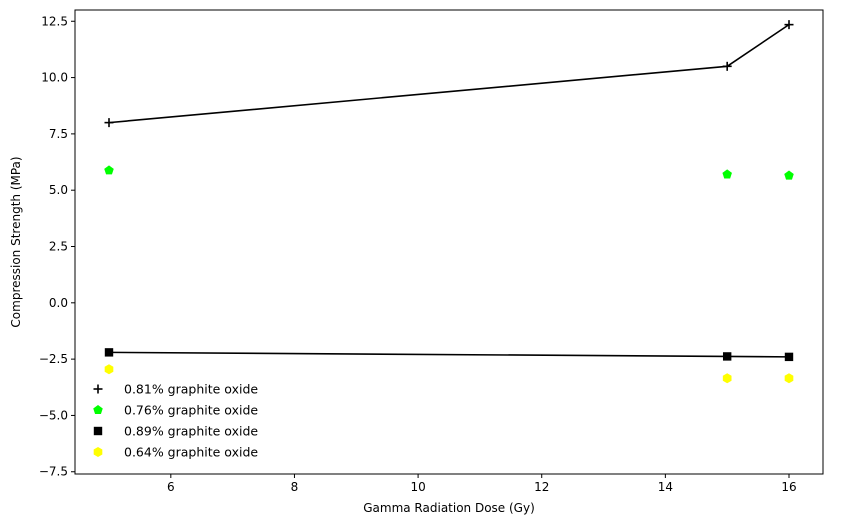 The image size is (857, 525). I want to click on legend-label-2: 0.89% graphite oxide, so click(191, 431).